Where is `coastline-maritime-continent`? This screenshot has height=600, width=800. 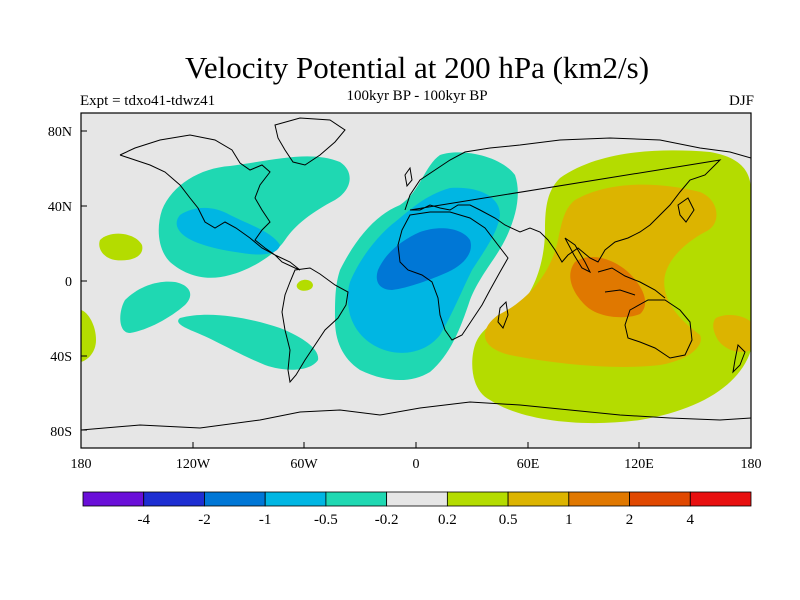 coastline-maritime-continent is located at coordinates (631, 283).